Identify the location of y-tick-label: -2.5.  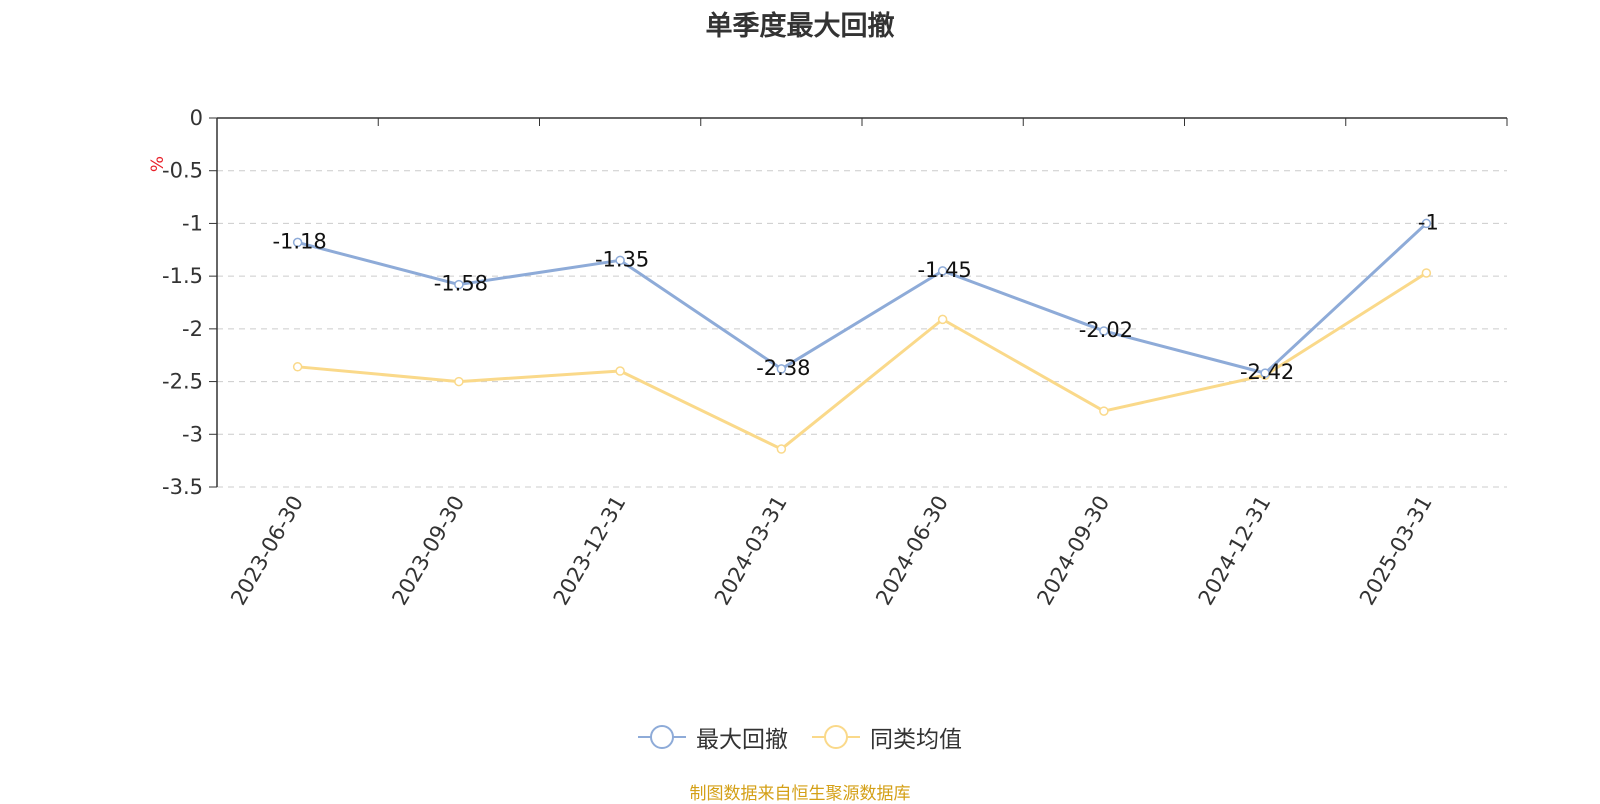
(182, 382).